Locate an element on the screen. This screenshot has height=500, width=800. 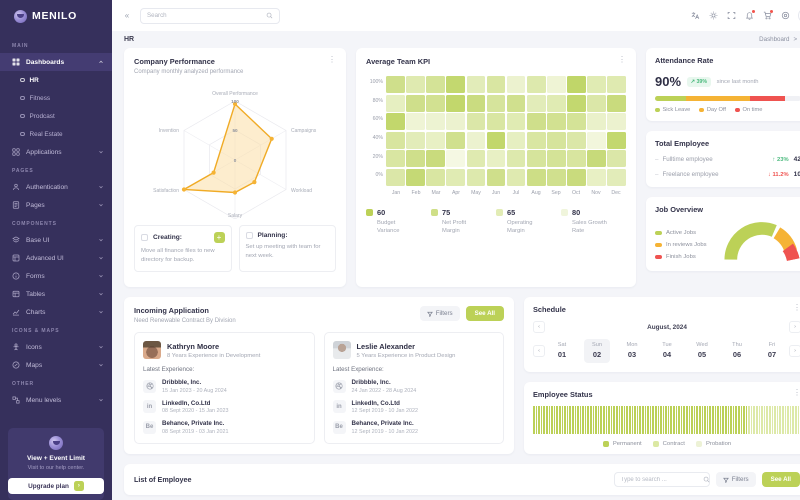
sidebar-item-dashboards: Dashboards is located at coordinates (56, 62).